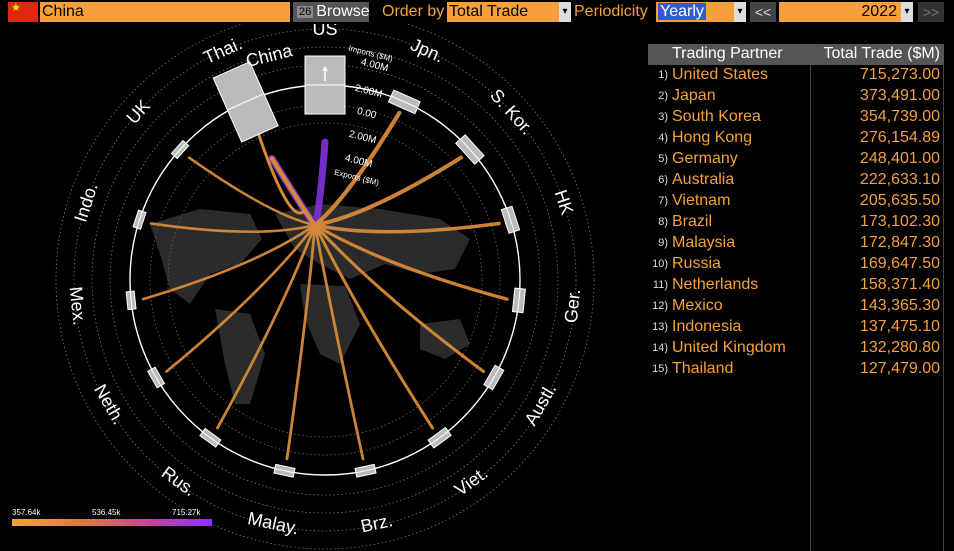 This screenshot has height=551, width=954. What do you see at coordinates (660, 264) in the screenshot?
I see `row-index: 10)` at bounding box center [660, 264].